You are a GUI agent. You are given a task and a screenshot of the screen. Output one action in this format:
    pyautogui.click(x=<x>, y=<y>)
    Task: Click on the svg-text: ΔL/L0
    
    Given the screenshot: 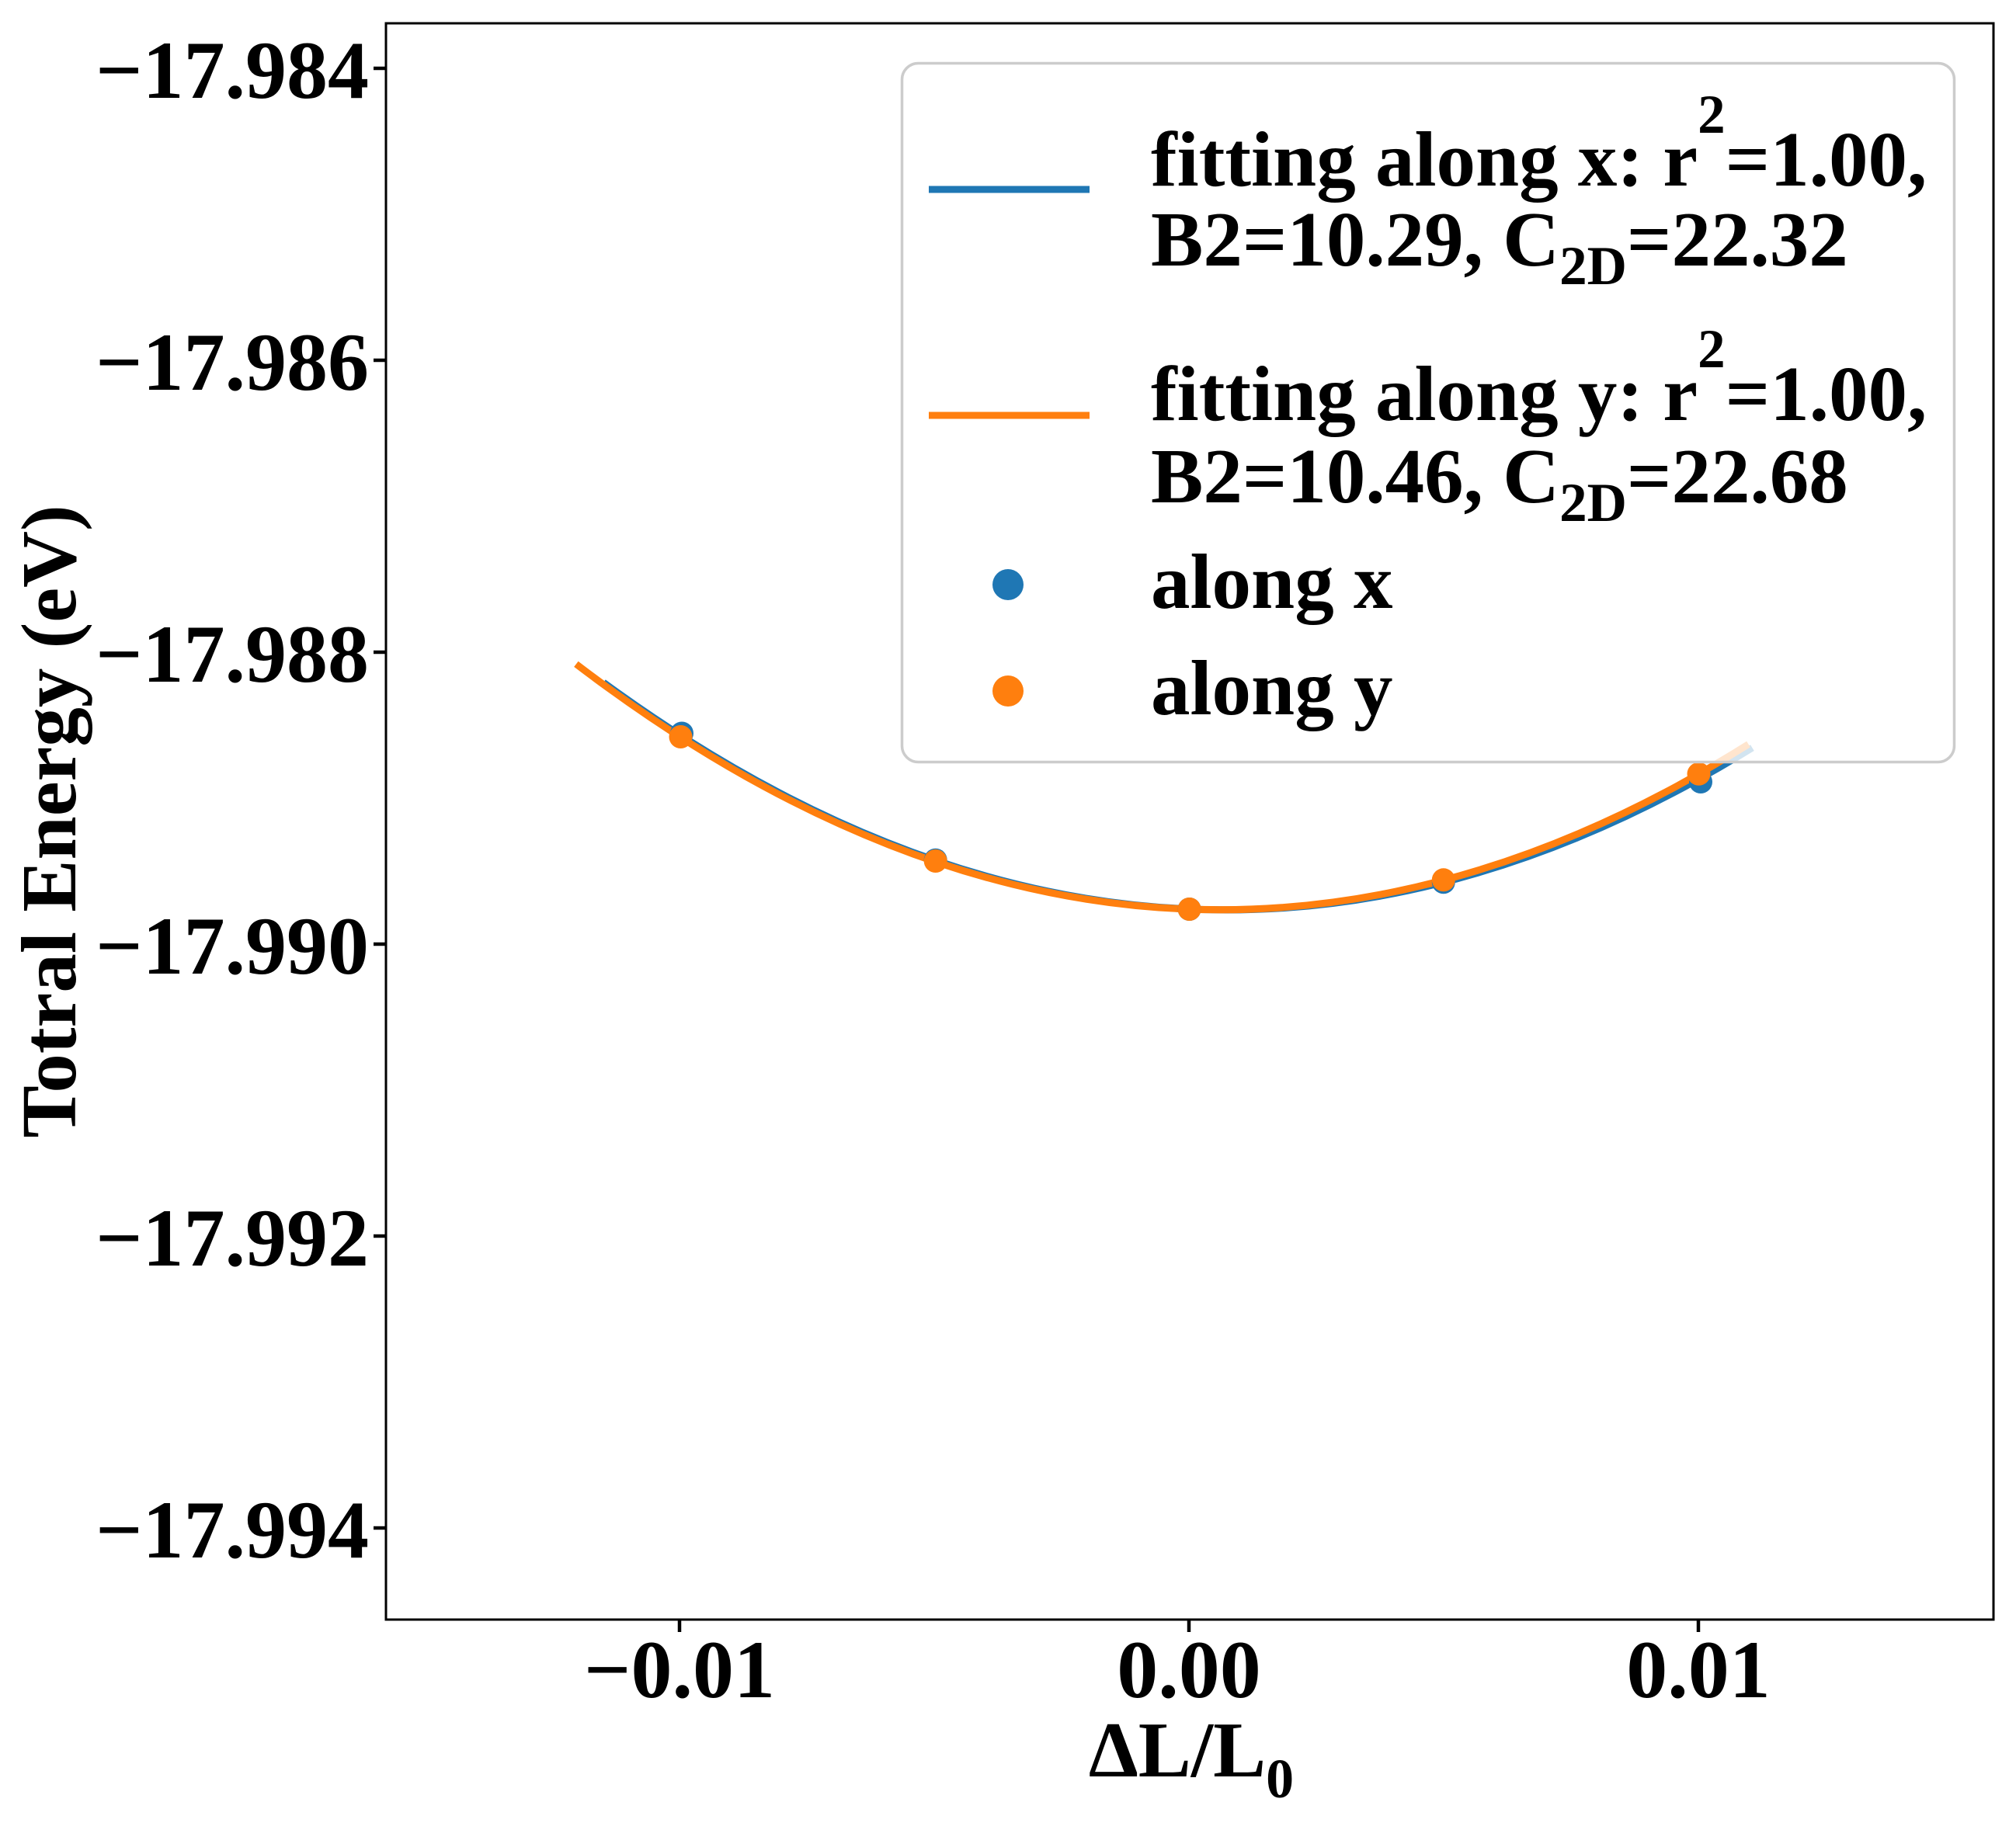 What is the action you would take?
    pyautogui.click(x=1191, y=1758)
    